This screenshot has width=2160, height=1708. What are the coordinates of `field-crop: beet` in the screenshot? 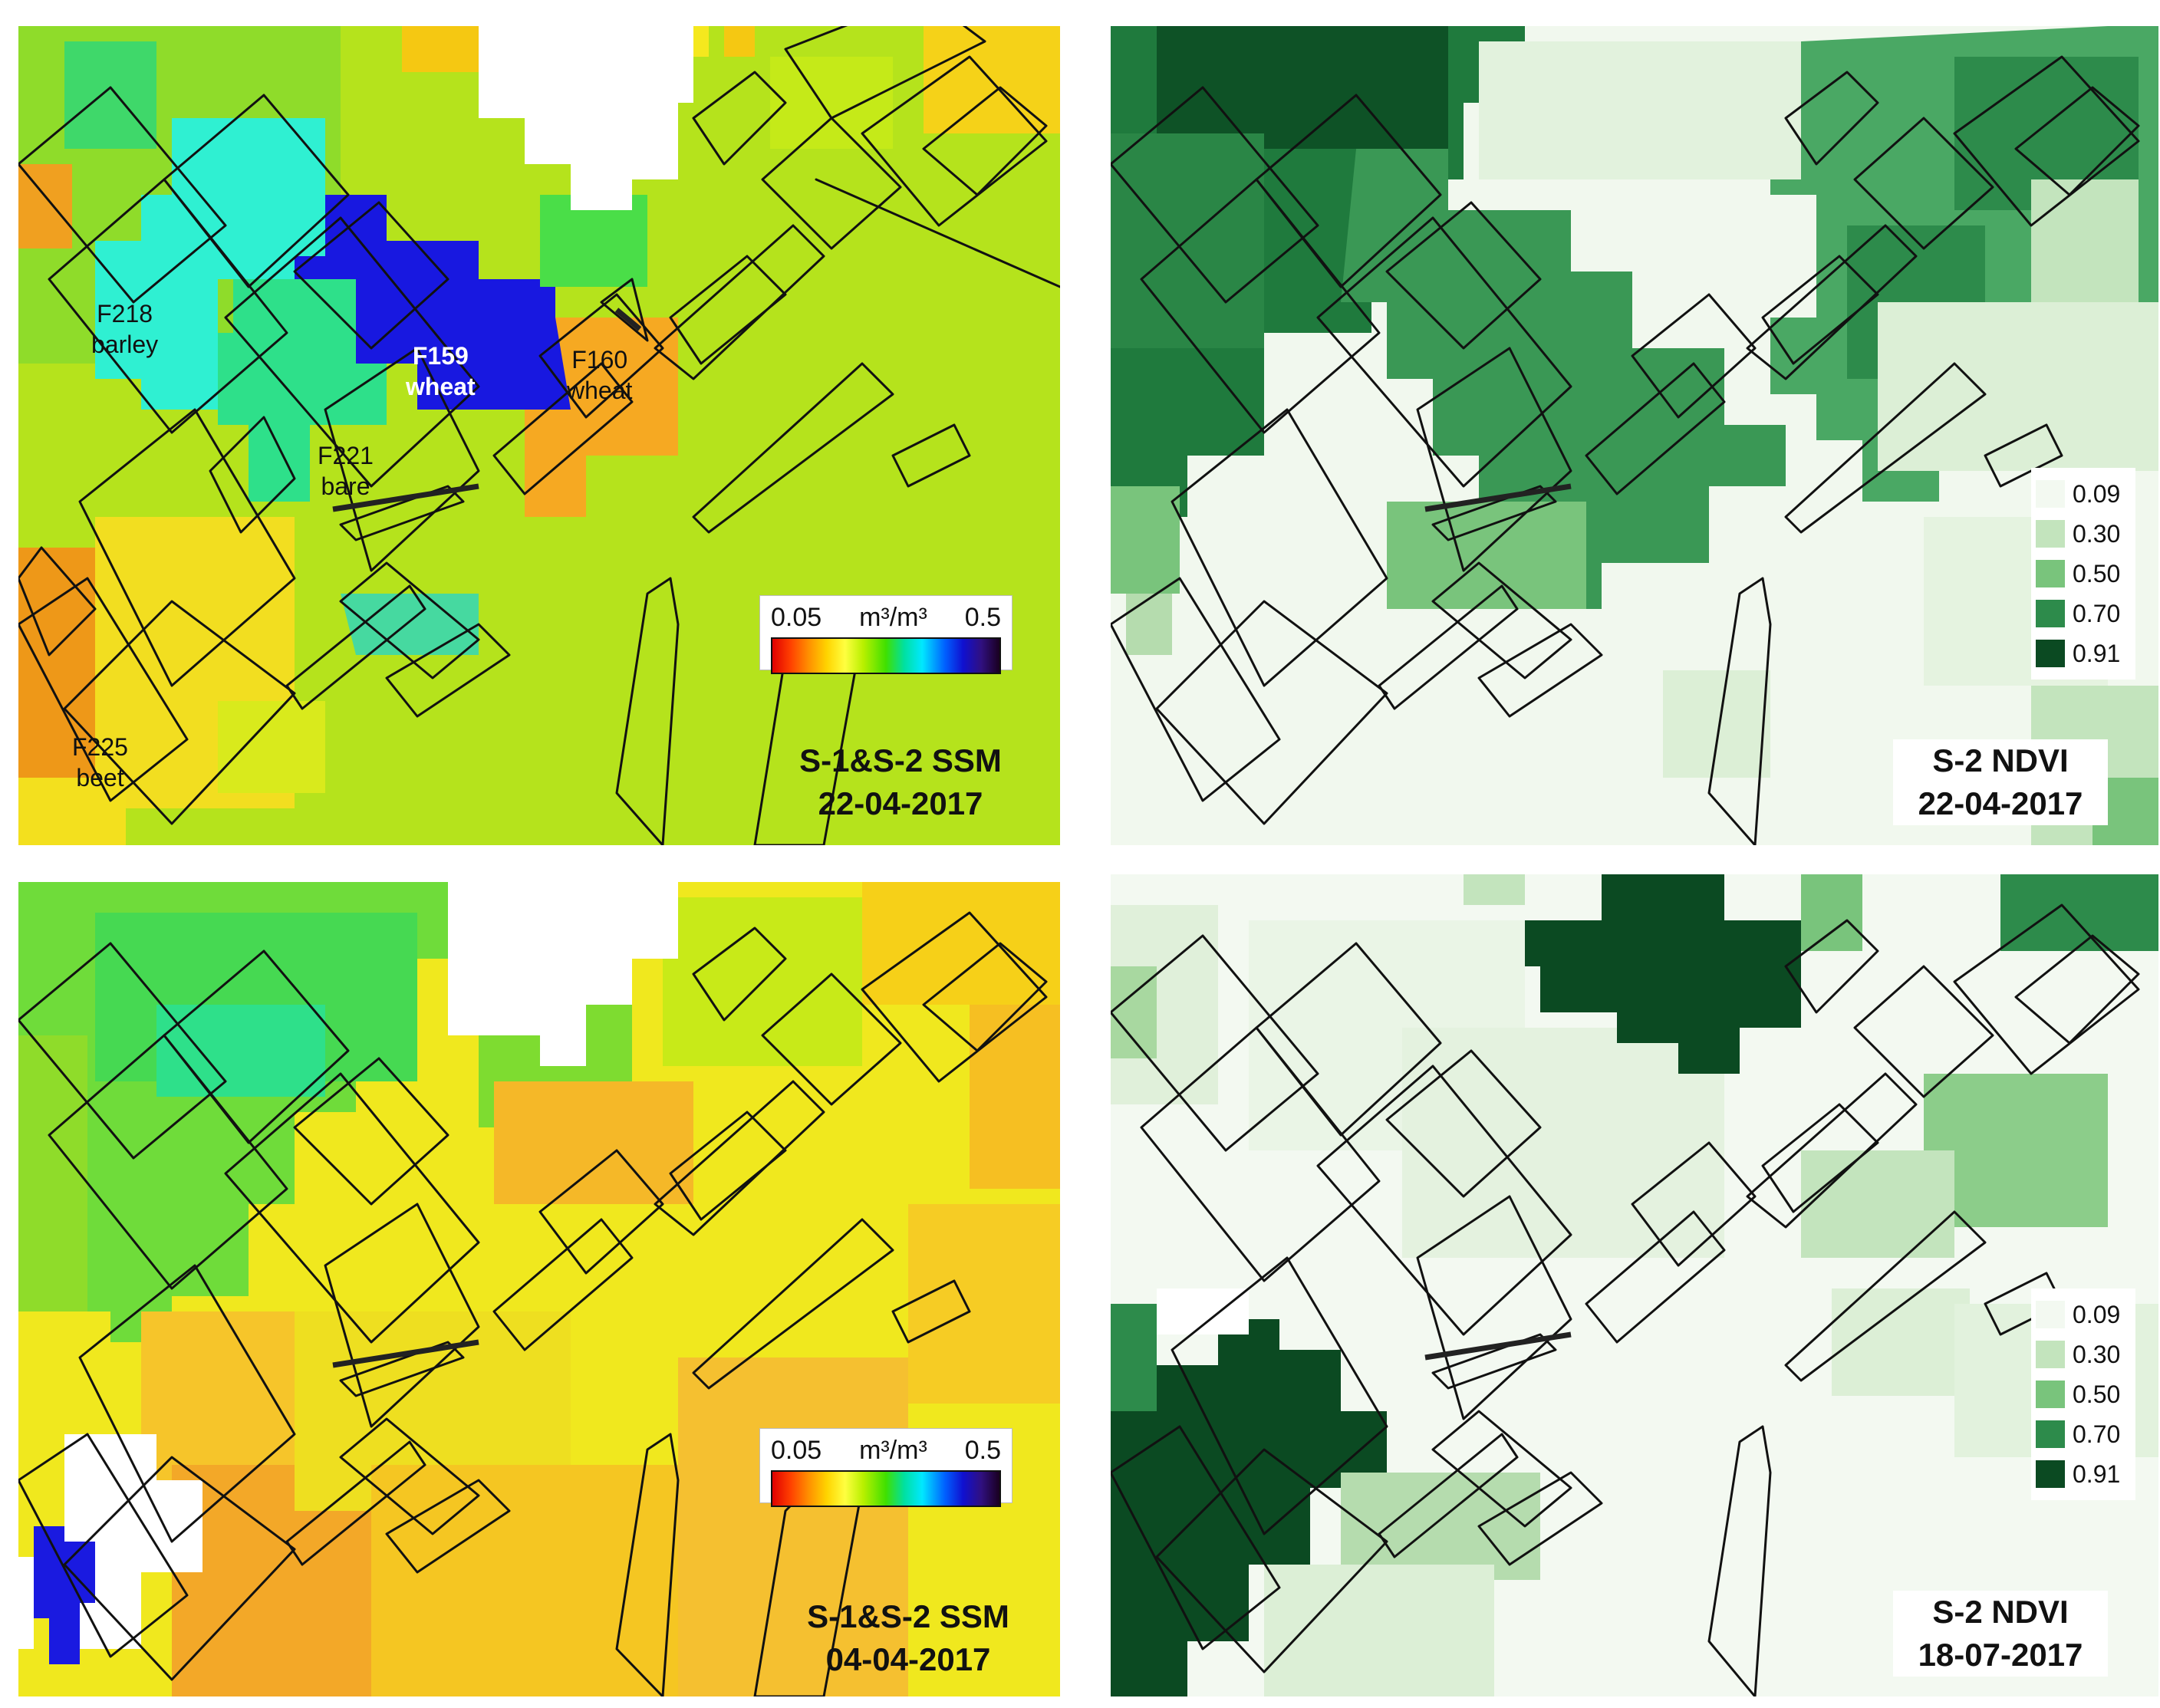 It's located at (100, 778).